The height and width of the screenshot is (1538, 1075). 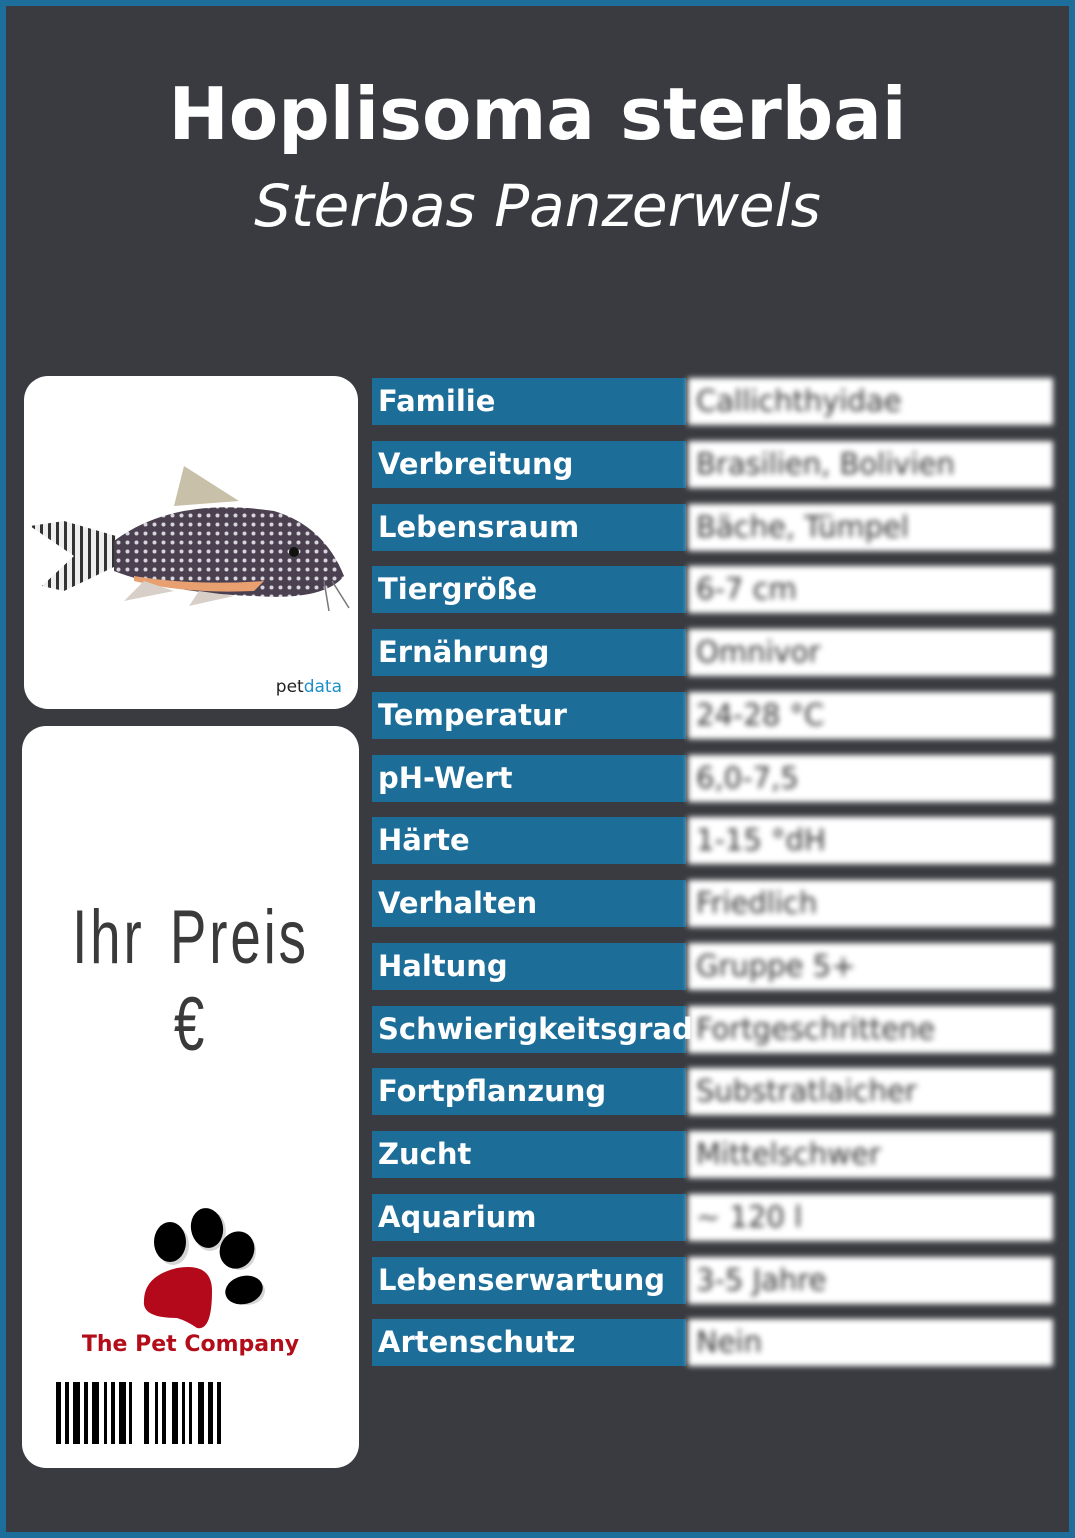 What do you see at coordinates (537, 206) in the screenshot?
I see `page-subtitle: Sterbas Panzerwels` at bounding box center [537, 206].